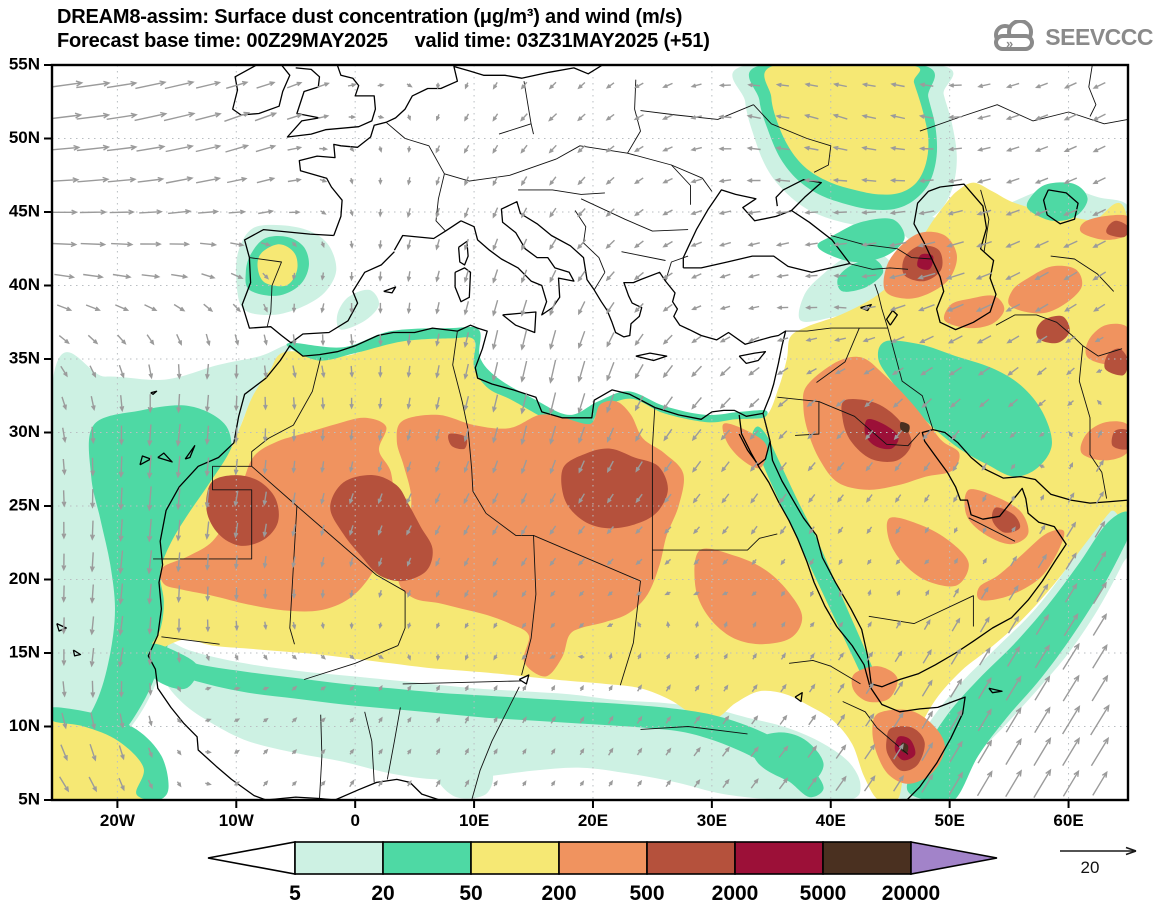  What do you see at coordinates (470, 893) in the screenshot?
I see `svg-text: 50` at bounding box center [470, 893].